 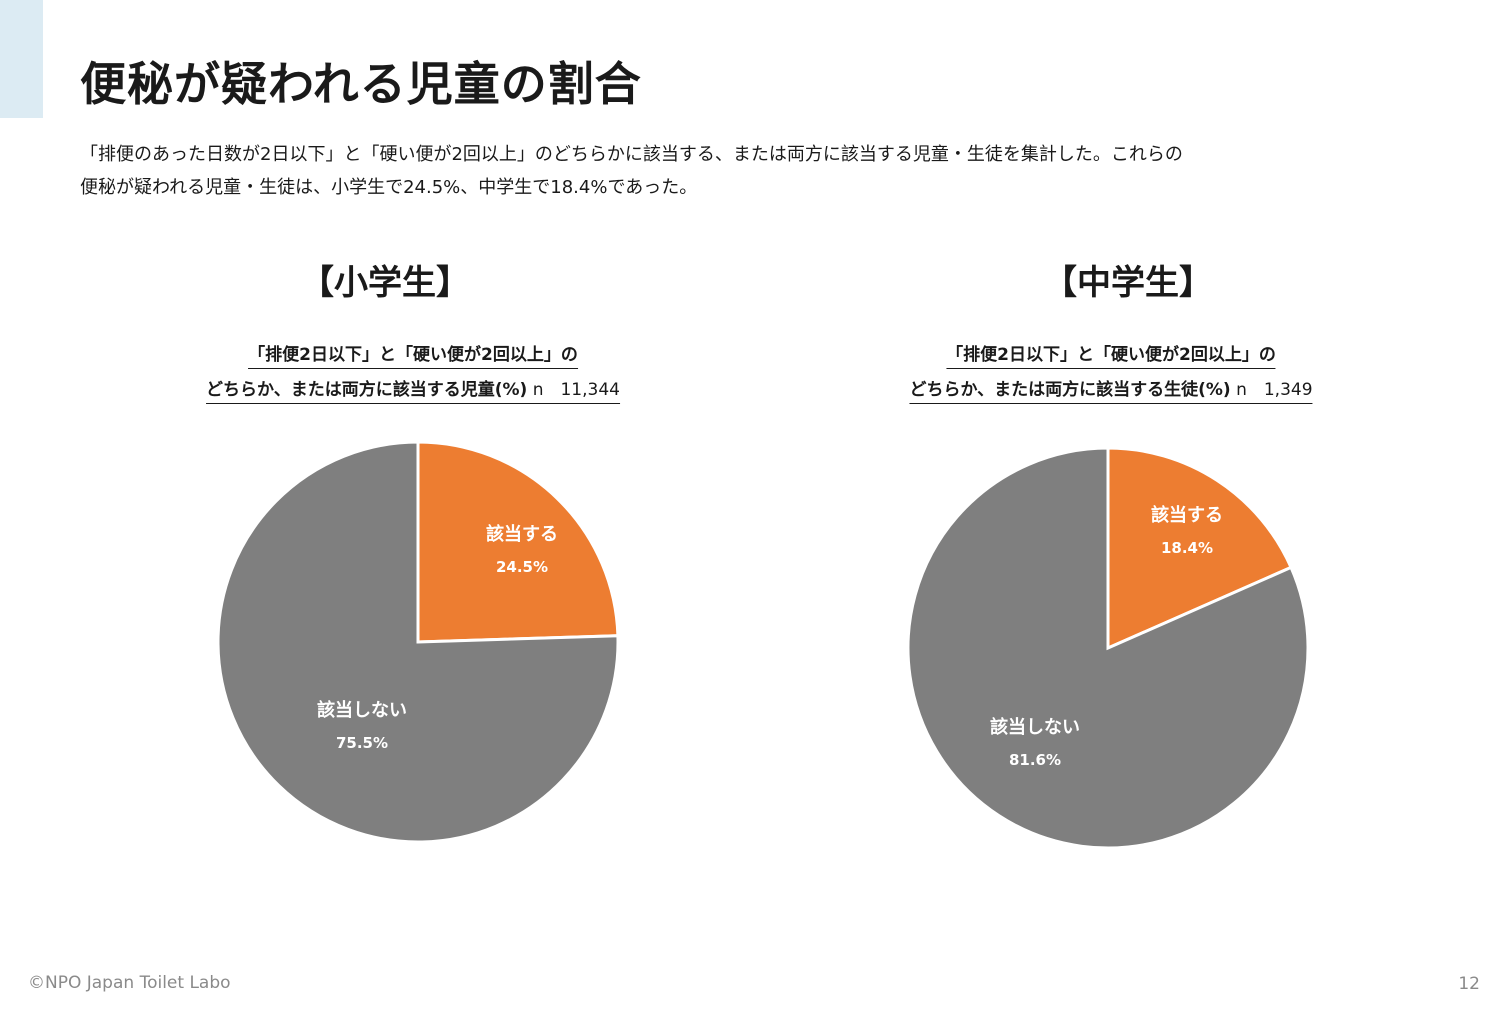 What do you see at coordinates (1187, 548) in the screenshot?
I see `slice-value-label: 18.4%` at bounding box center [1187, 548].